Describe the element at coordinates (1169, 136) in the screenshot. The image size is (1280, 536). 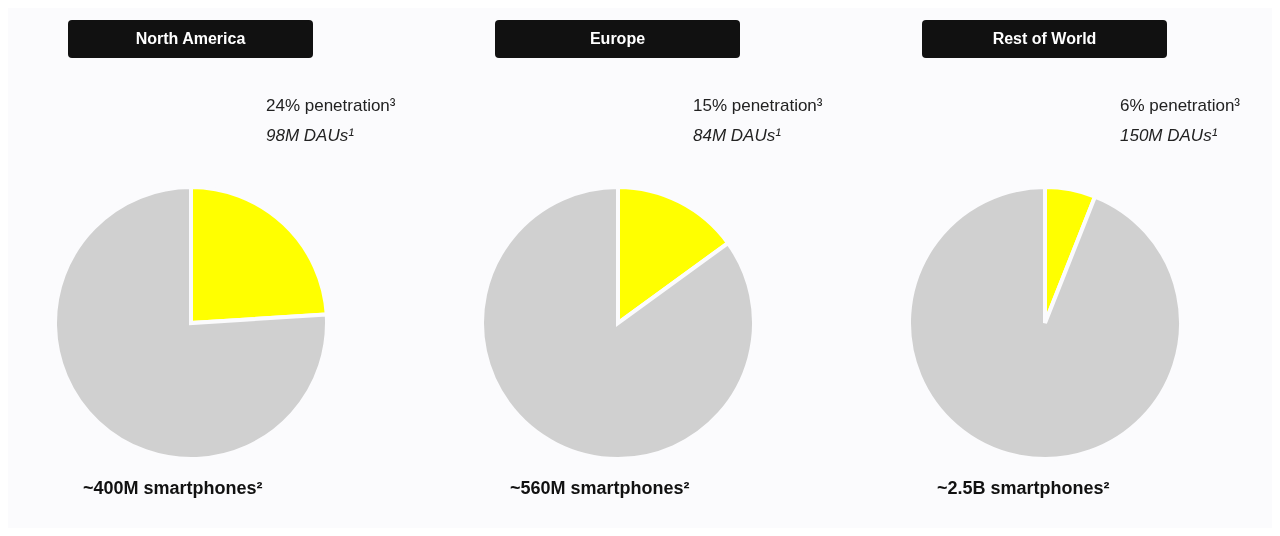
I see `text: 150M DAUs¹` at that location.